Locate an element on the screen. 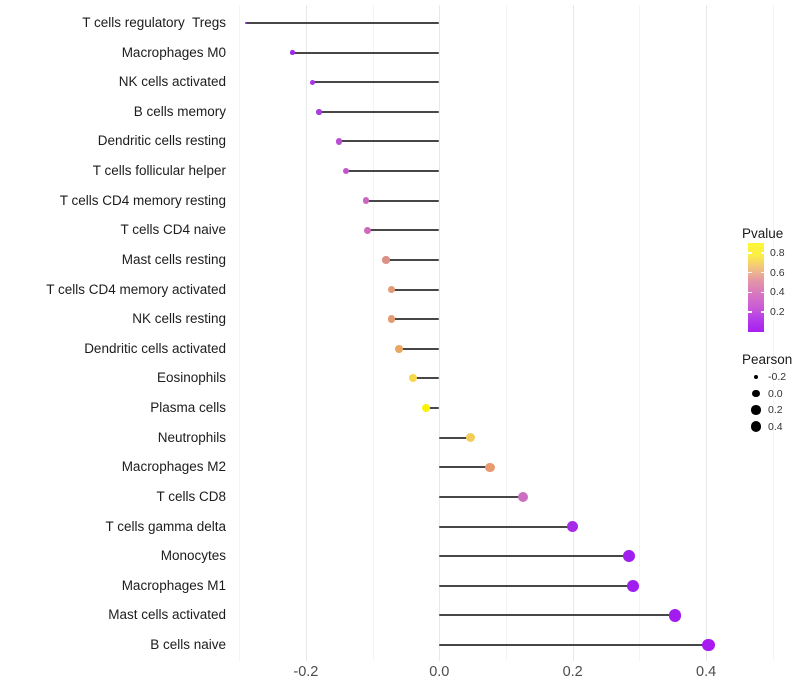 The width and height of the screenshot is (800, 700). y-axis-label: Mast cells activated is located at coordinates (167, 615).